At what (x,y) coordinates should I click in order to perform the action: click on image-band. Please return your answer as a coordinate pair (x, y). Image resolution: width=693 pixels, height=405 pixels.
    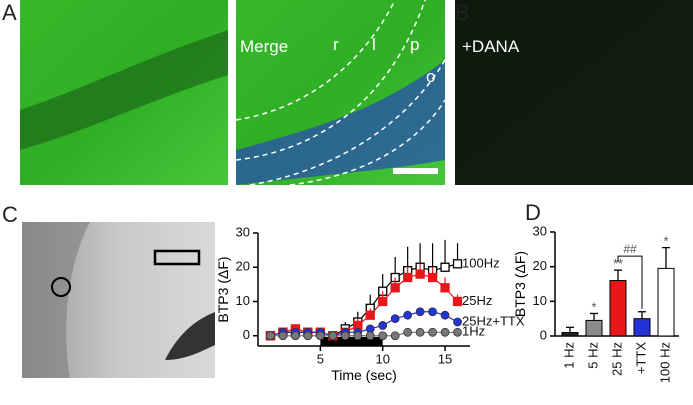
    Looking at the image, I should click on (124, 90).